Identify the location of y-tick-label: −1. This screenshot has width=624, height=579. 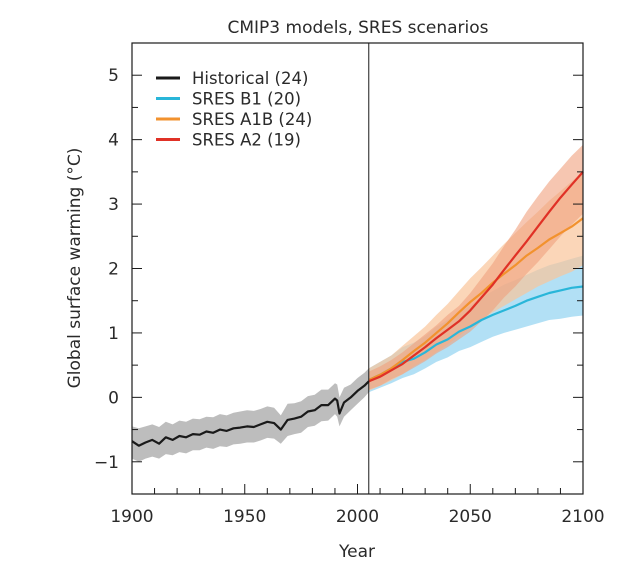
(106, 463).